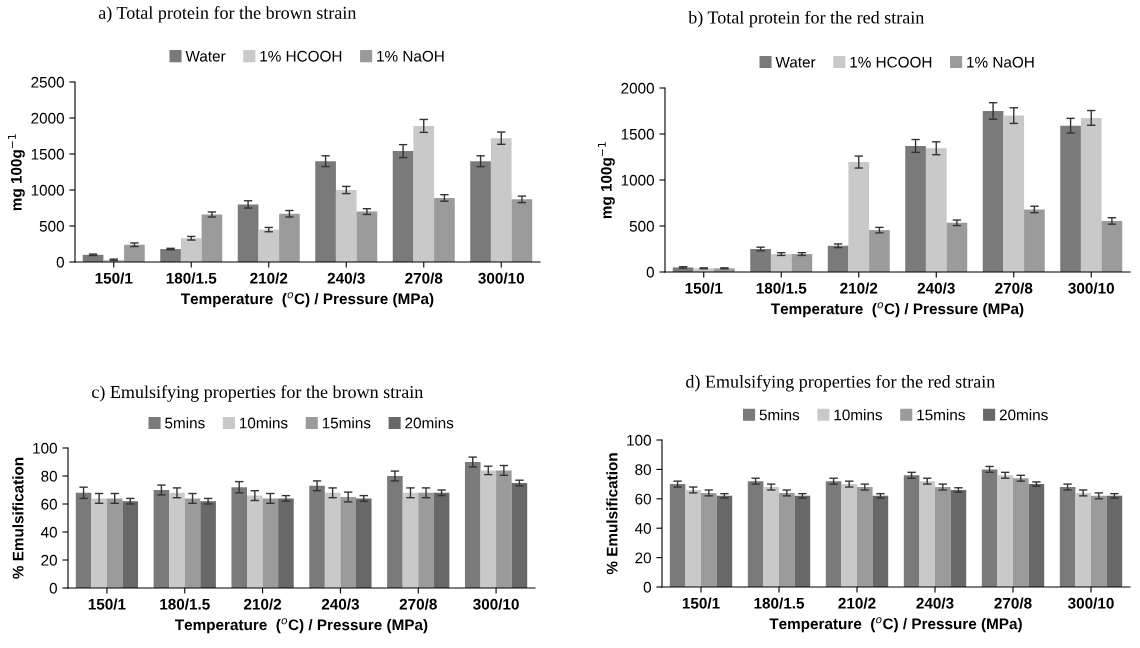 The height and width of the screenshot is (648, 1140). What do you see at coordinates (806, 19) in the screenshot?
I see `chart-title: b) Total protein for the red strain` at bounding box center [806, 19].